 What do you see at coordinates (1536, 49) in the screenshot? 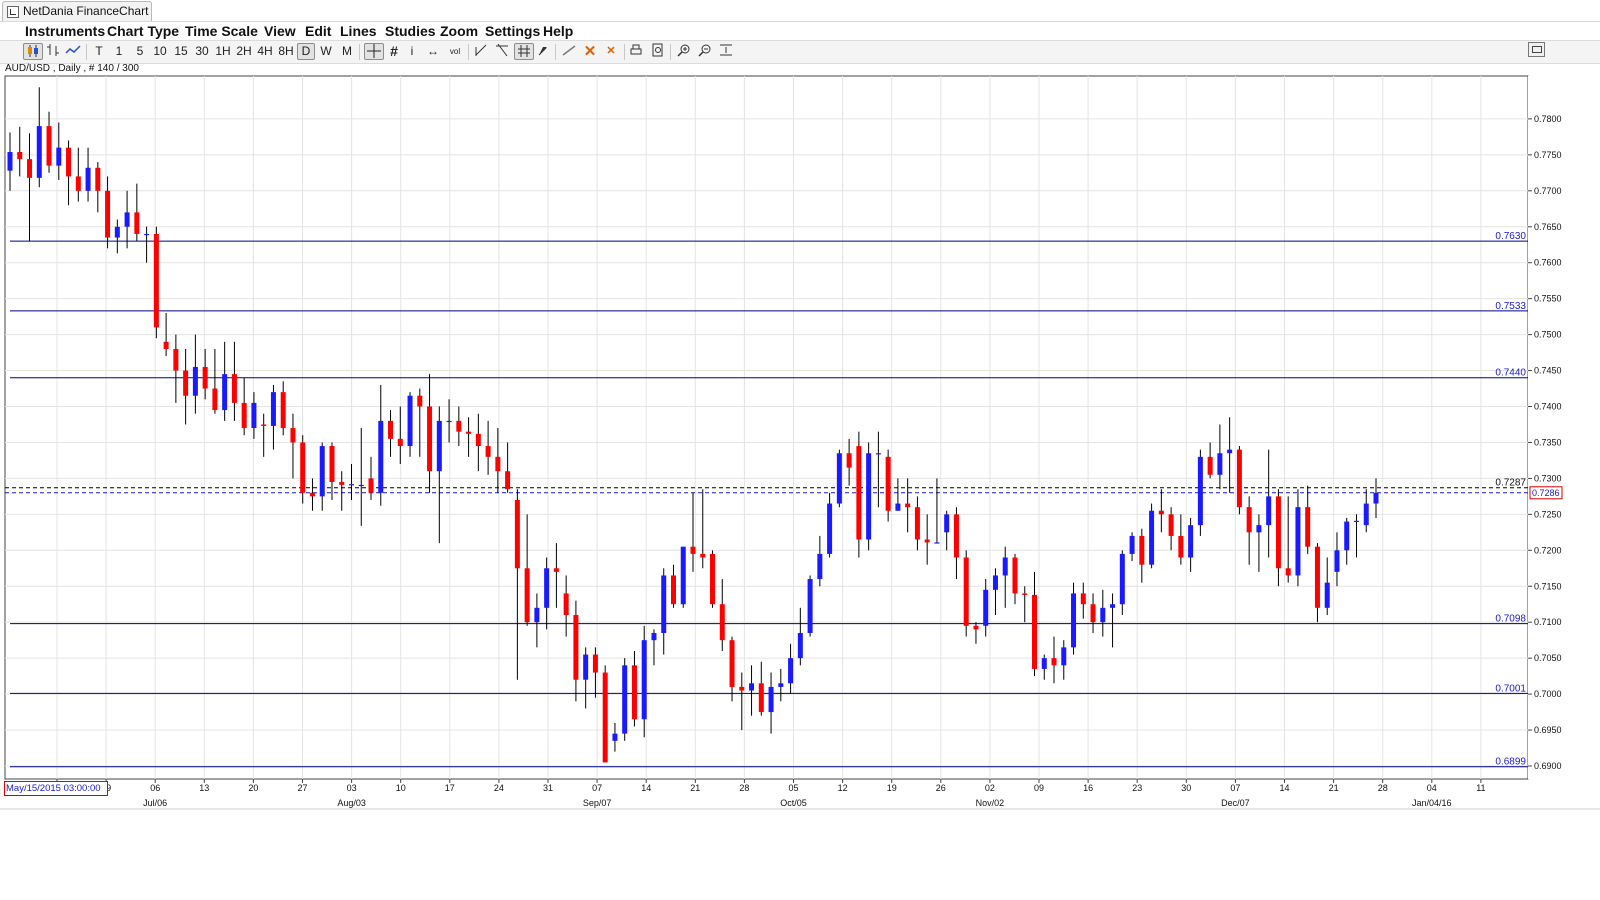
I see `maximize-icon` at bounding box center [1536, 49].